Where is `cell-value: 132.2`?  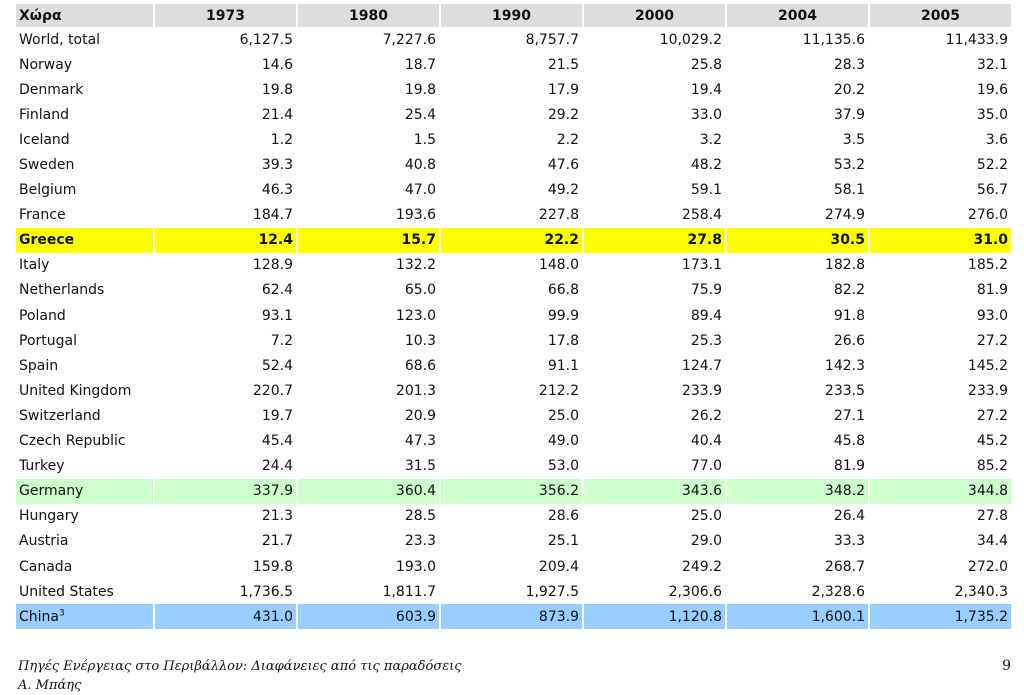 cell-value: 132.2 is located at coordinates (415, 265).